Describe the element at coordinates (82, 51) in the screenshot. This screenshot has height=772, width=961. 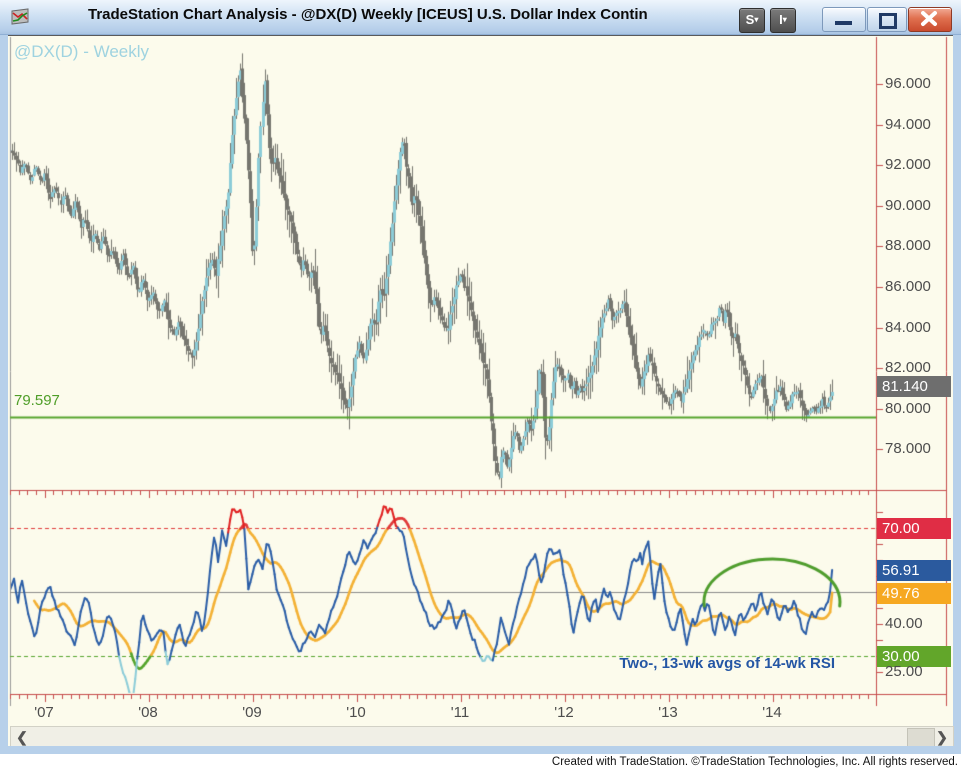
I see `symbol-label: @DX(D) - Weekly` at that location.